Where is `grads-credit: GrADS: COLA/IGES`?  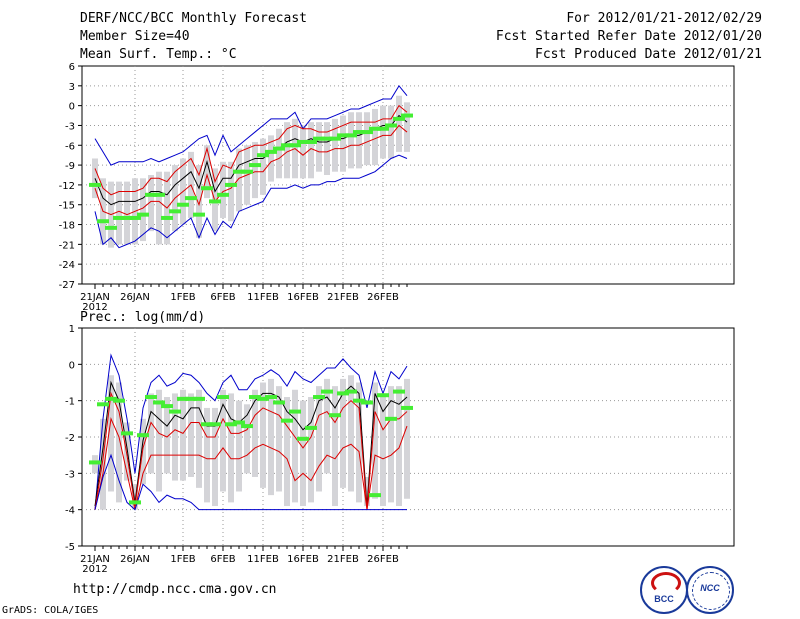
grads-credit: GrADS: COLA/IGES is located at coordinates (50, 610).